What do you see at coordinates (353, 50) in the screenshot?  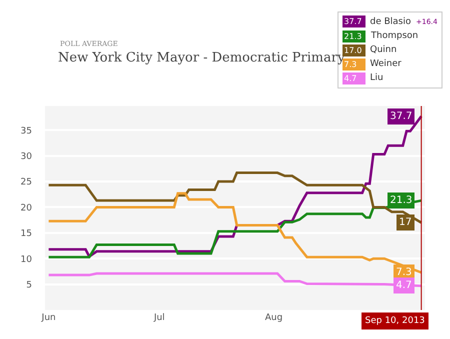 I see `text: 17.0` at bounding box center [353, 50].